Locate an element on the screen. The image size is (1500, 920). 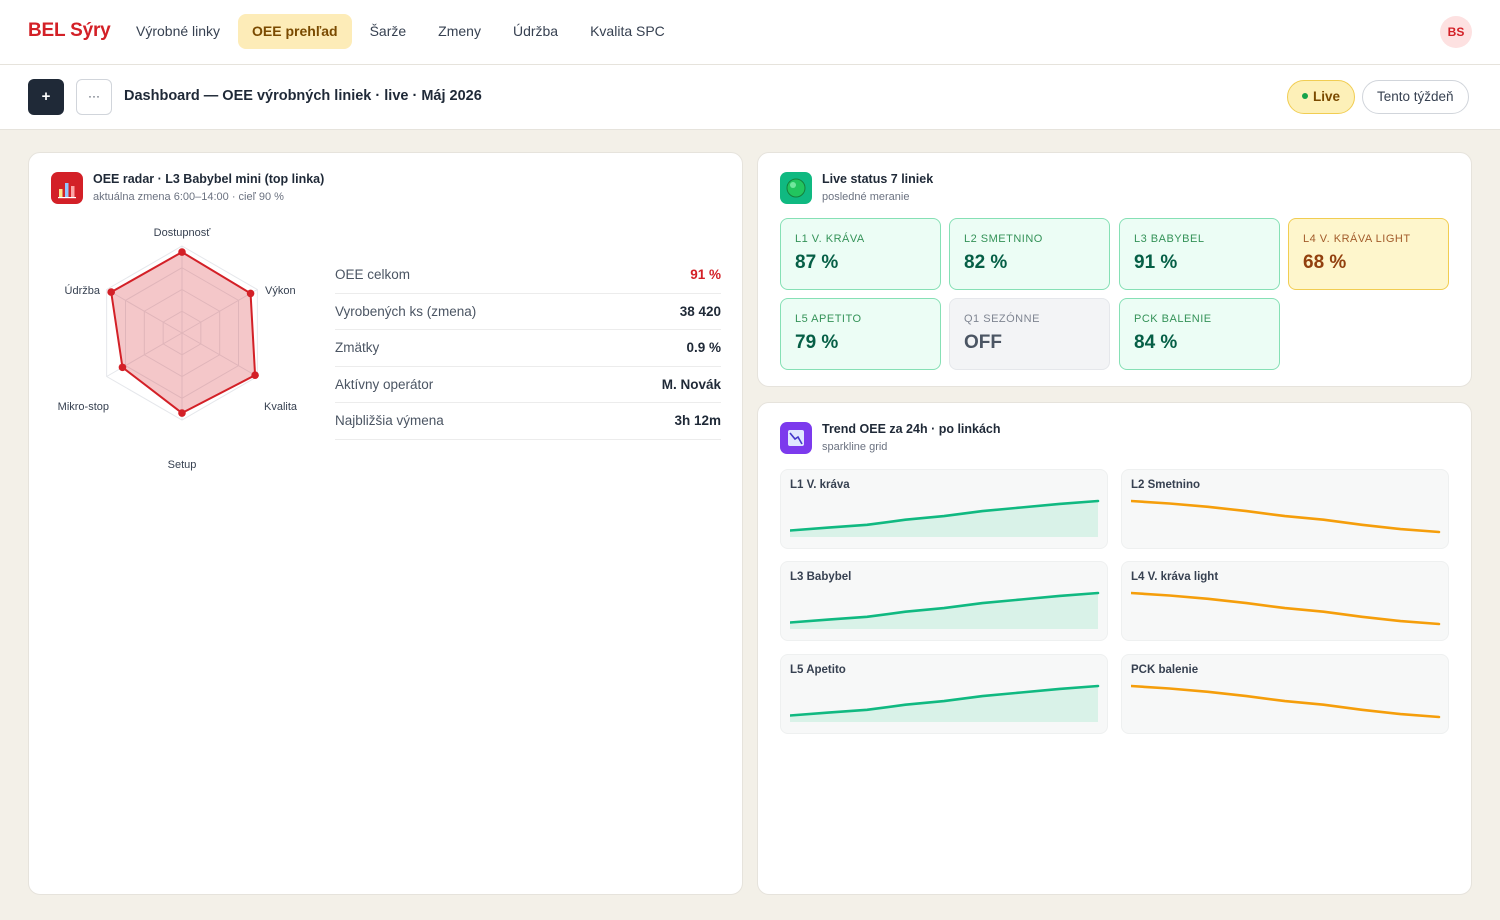
card-subtitle: sparkline grid is located at coordinates (855, 447).